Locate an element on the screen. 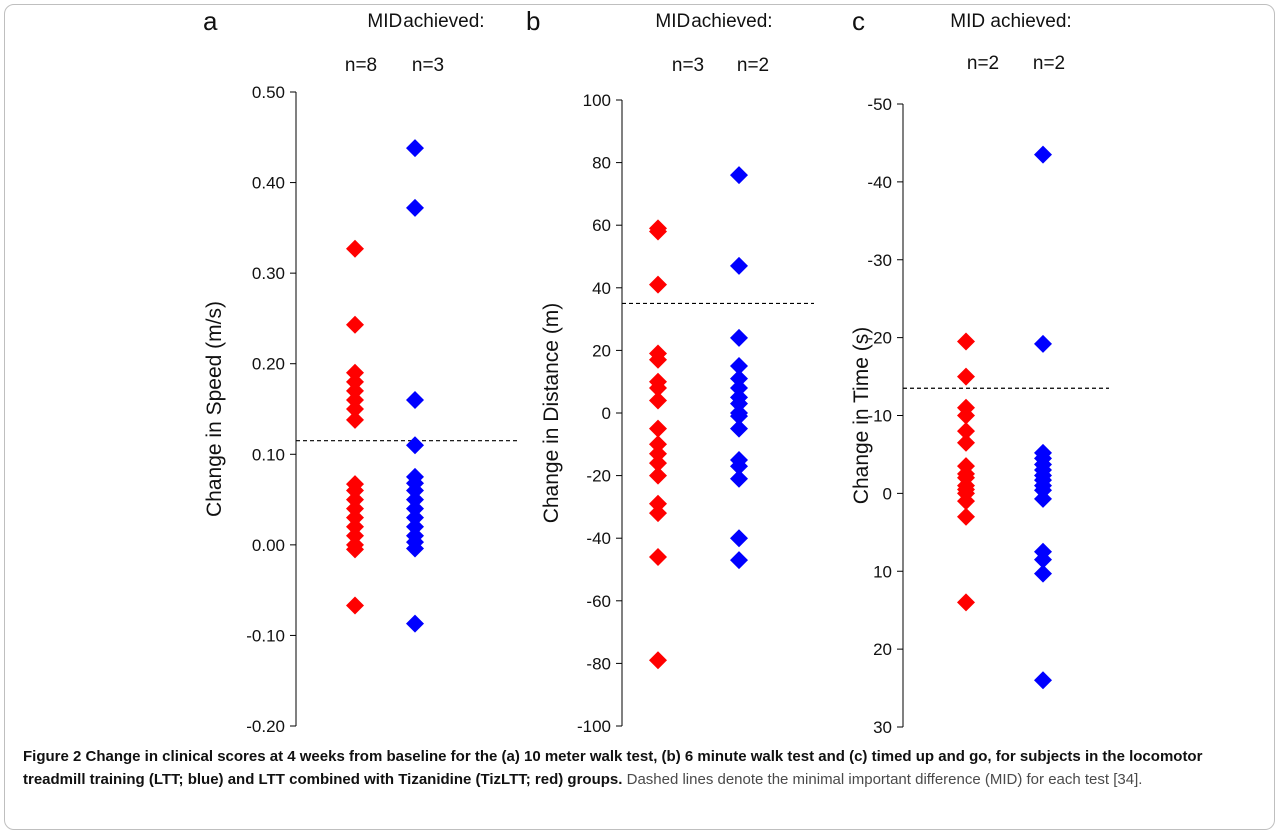 This screenshot has height=834, width=1281. y-tick-label: -0.20 is located at coordinates (265, 726).